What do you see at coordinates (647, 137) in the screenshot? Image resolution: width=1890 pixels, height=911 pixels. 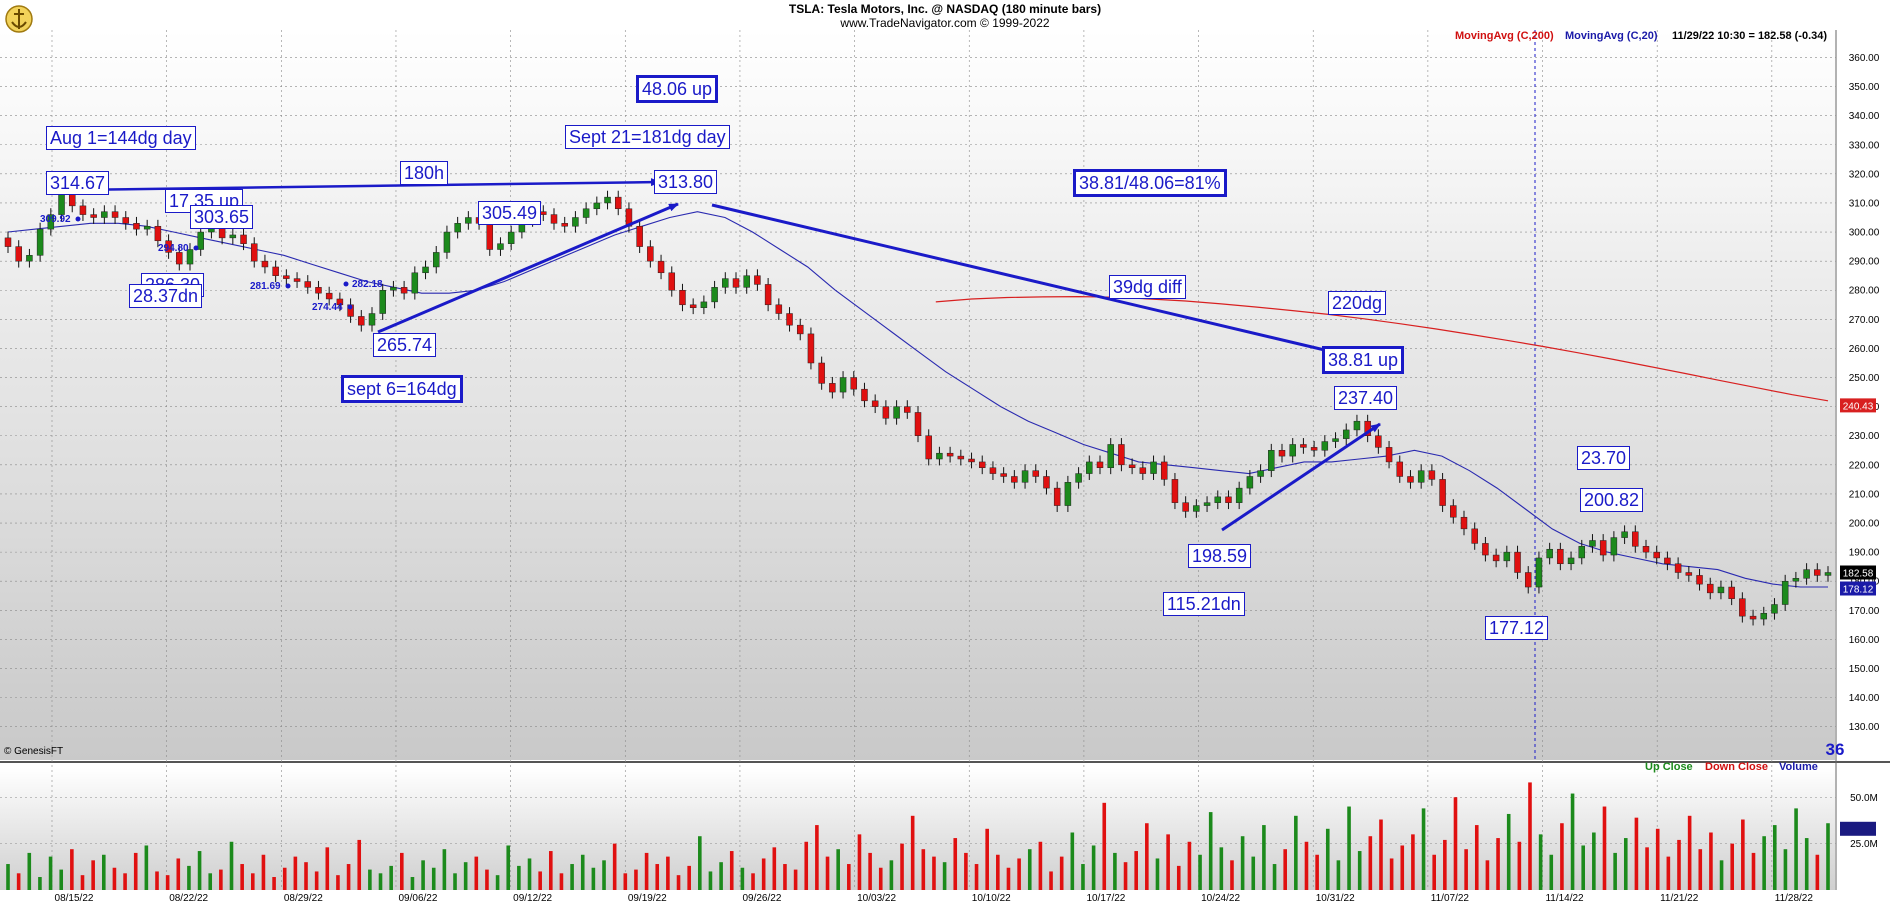 I see `annotation-sept21: Sept 21=181dg day` at bounding box center [647, 137].